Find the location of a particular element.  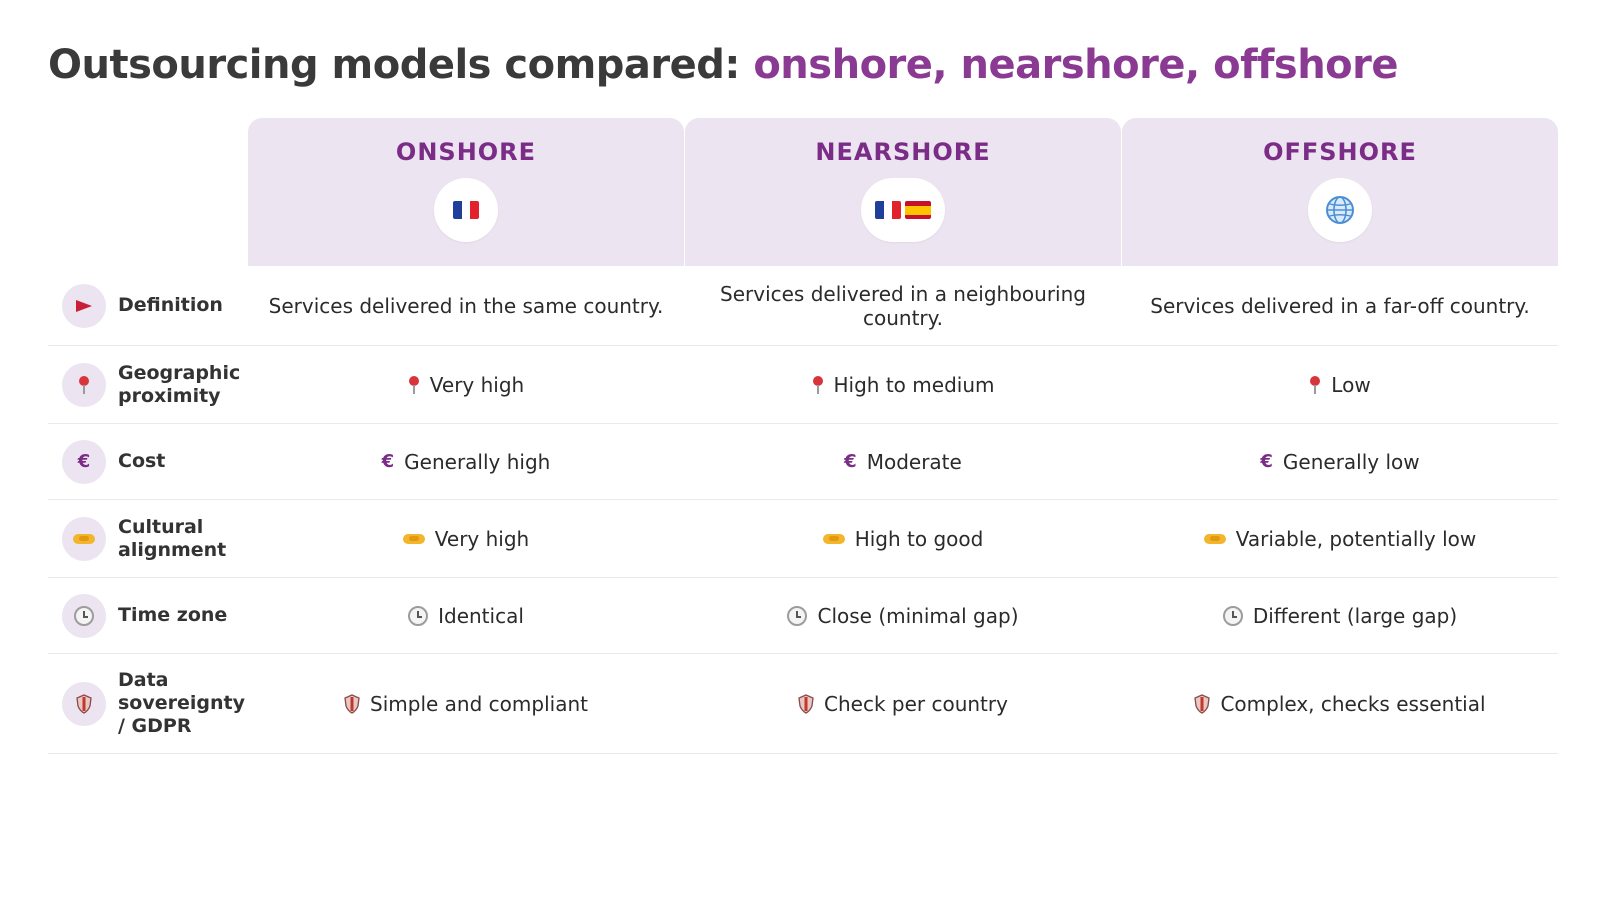

column-header-onshore: ONSHORE is located at coordinates (466, 192).